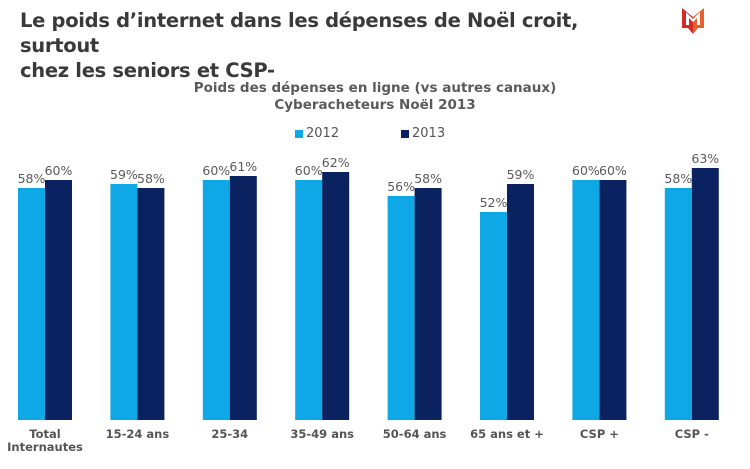 The image size is (750, 469). Describe the element at coordinates (693, 18) in the screenshot. I see `logo-m-cutout` at that location.